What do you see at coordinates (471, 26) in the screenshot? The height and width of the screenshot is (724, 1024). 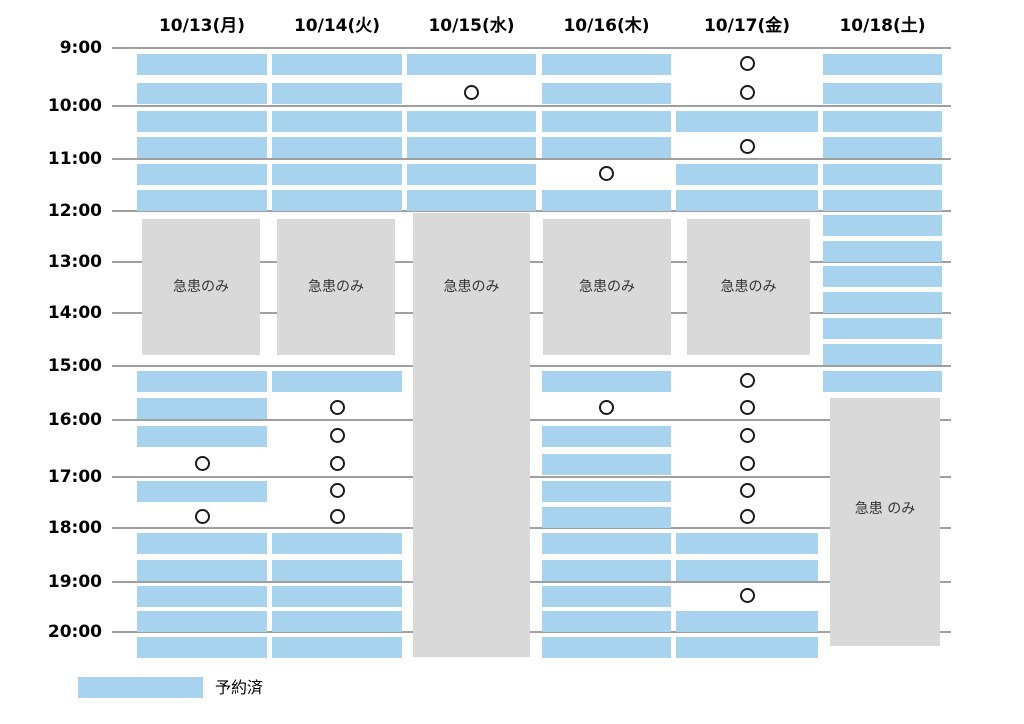 I see `day-header: 10/15(水)` at bounding box center [471, 26].